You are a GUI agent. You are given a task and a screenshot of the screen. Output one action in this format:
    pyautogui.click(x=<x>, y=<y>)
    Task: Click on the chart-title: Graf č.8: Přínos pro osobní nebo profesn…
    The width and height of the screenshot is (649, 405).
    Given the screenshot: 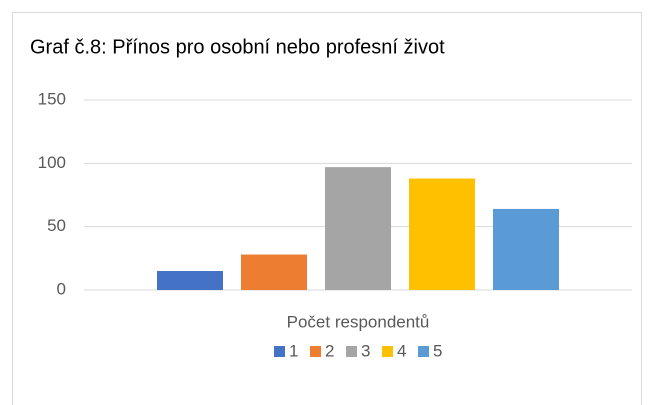 What is the action you would take?
    pyautogui.click(x=237, y=47)
    